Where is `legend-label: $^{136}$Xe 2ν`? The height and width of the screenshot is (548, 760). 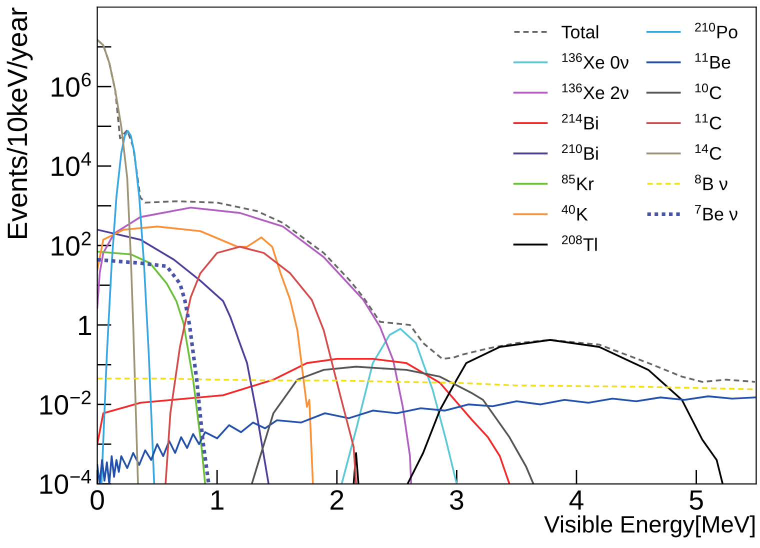
legend-label: $^{136}$Xe 2ν is located at coordinates (595, 91).